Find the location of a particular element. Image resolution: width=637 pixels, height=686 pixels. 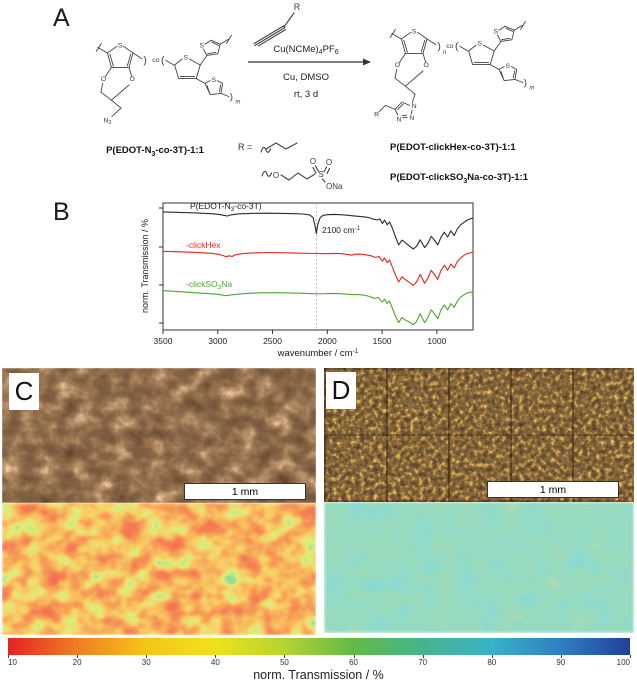

product-name-2: P(EDOT-clickSO3Na-co-3T)-1:1 is located at coordinates (459, 178).